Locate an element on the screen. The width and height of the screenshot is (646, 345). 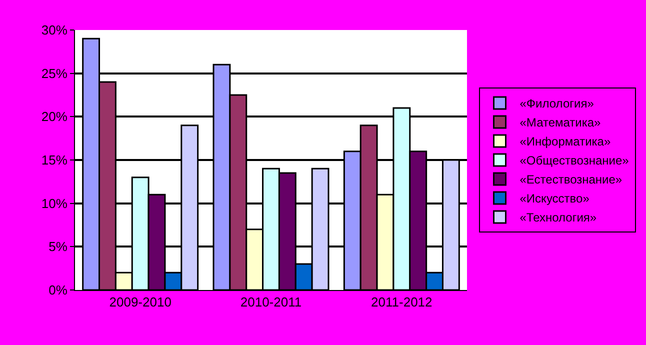
y-tick-label: 25% is located at coordinates (54, 73).